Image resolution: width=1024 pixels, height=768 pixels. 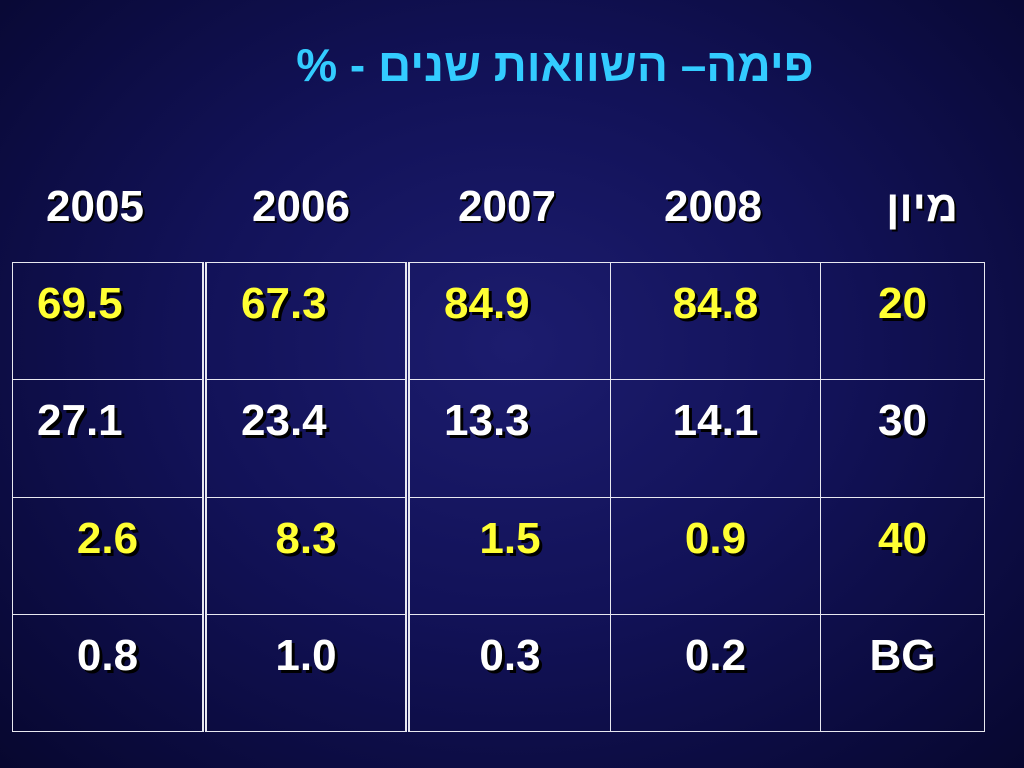 I want to click on cell-2005: 2.6, so click(x=109, y=555).